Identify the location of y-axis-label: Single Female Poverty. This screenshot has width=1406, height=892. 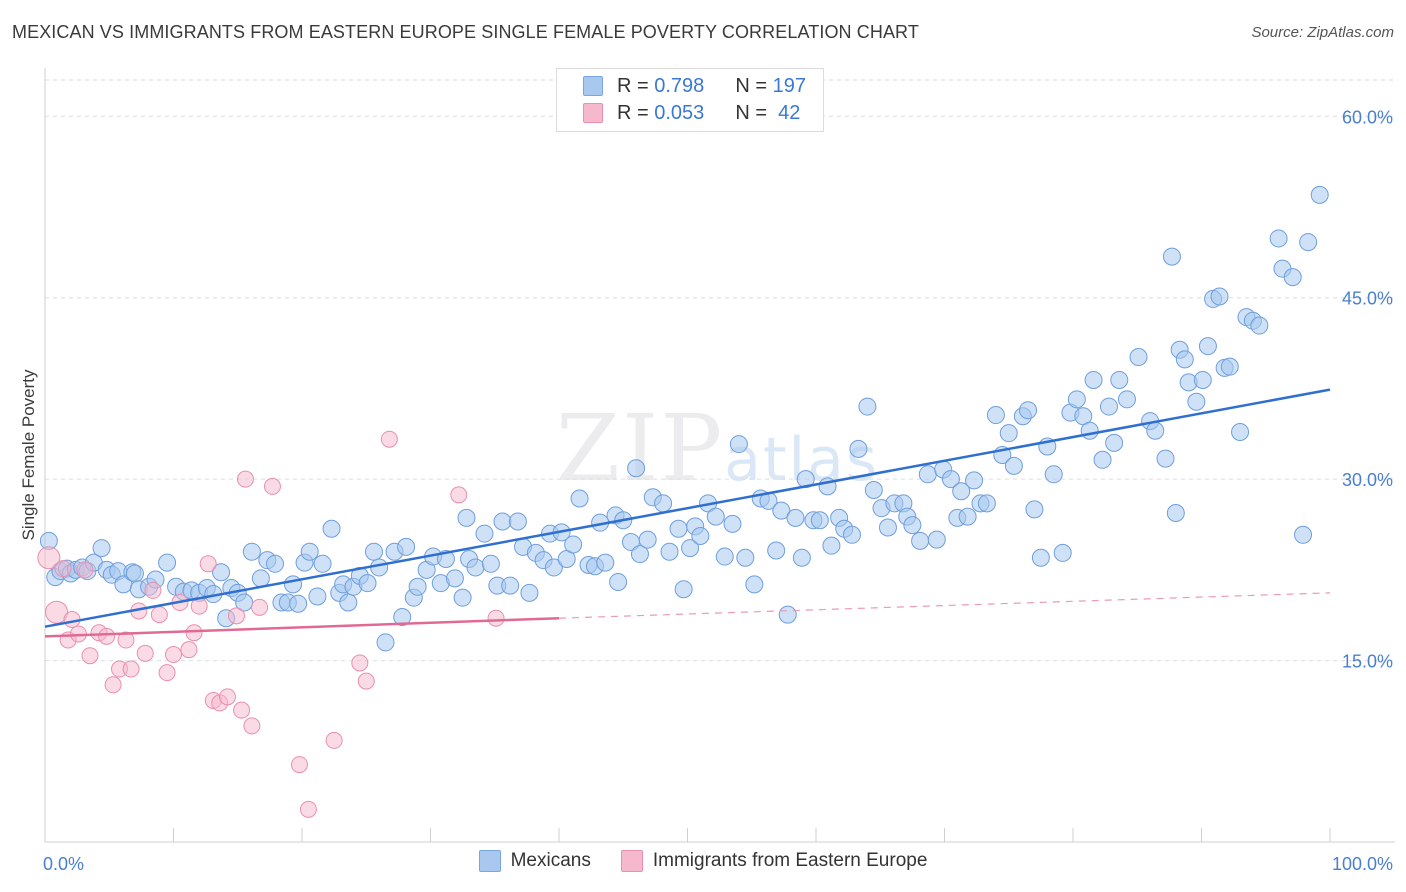
(28, 455).